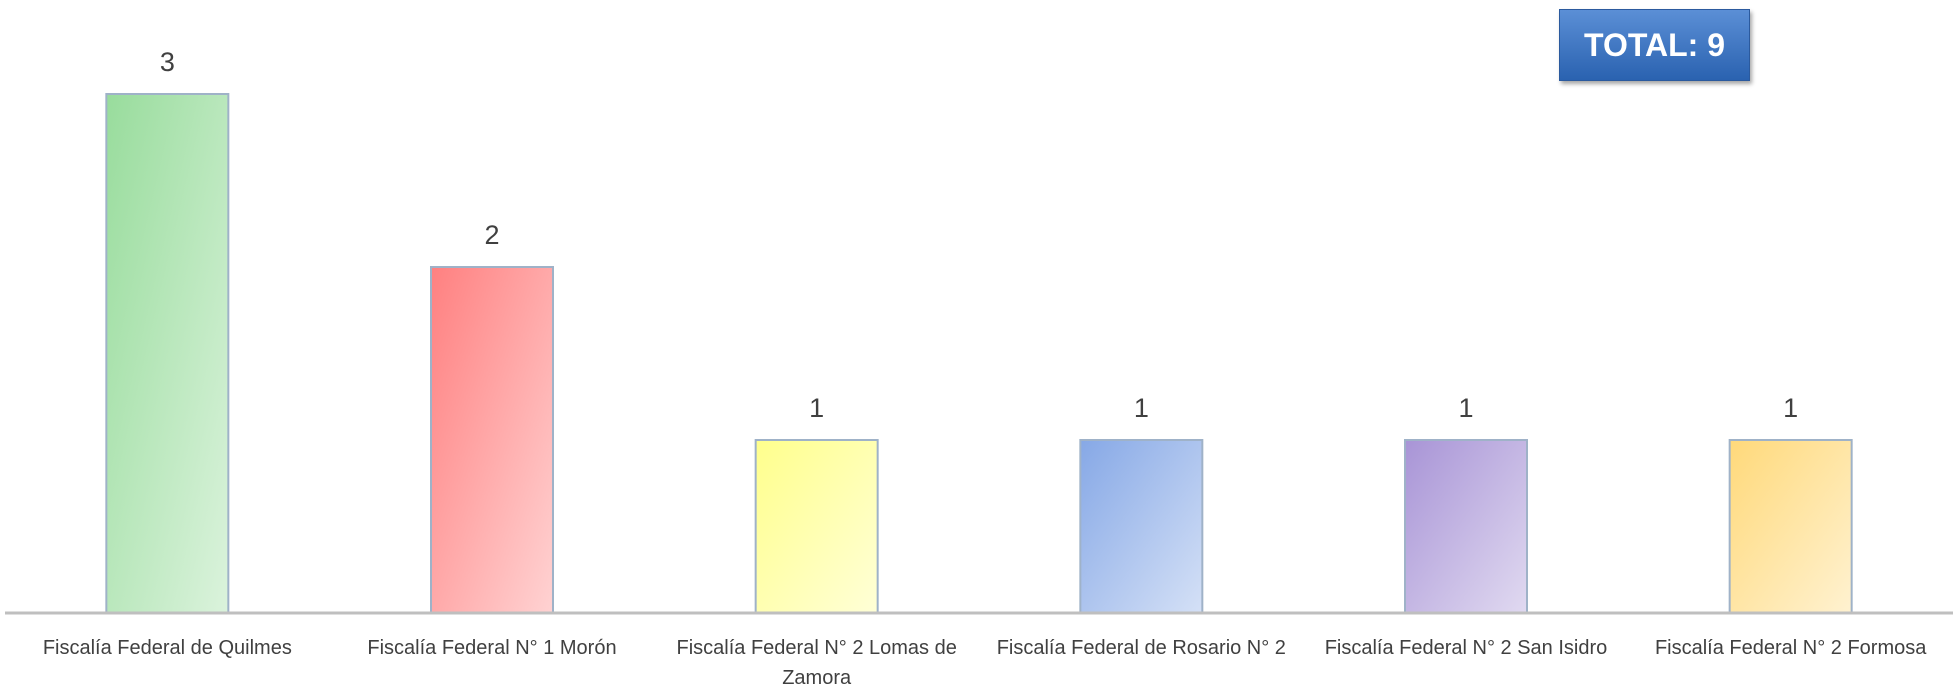  Describe the element at coordinates (816, 663) in the screenshot. I see `x-tick-label: Fiscalía Federal N° 2 Lomas de Zamora` at that location.